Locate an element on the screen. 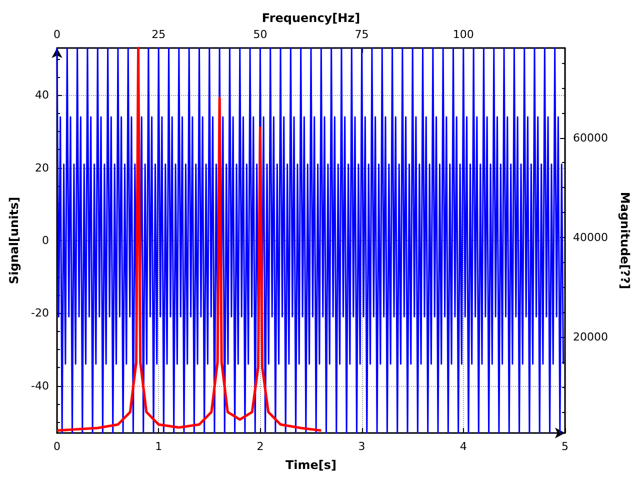 The width and height of the screenshot is (640, 480). x-tick-label: 4 is located at coordinates (463, 446).